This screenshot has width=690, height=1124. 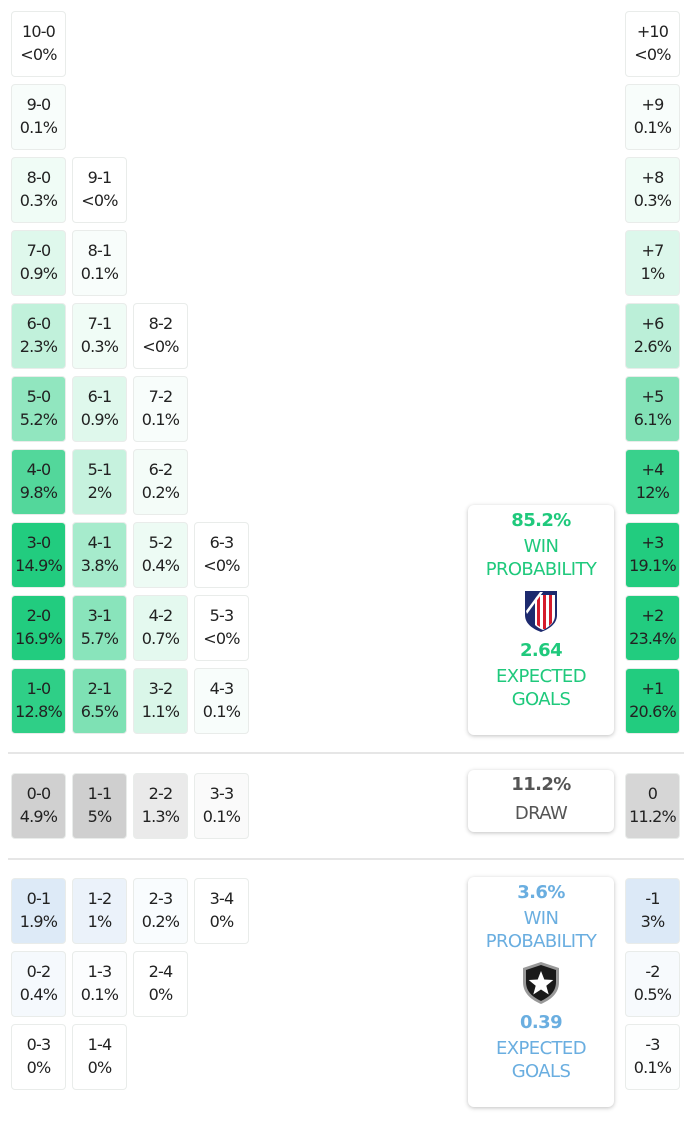 I want to click on home-win-label: WIN PROBABILITY, so click(x=541, y=558).